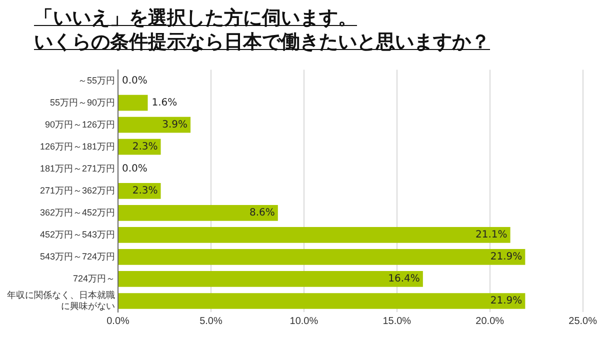 This screenshot has width=600, height=337. Describe the element at coordinates (77, 146) in the screenshot. I see `y-tick-label: 126万円～181万円` at that location.